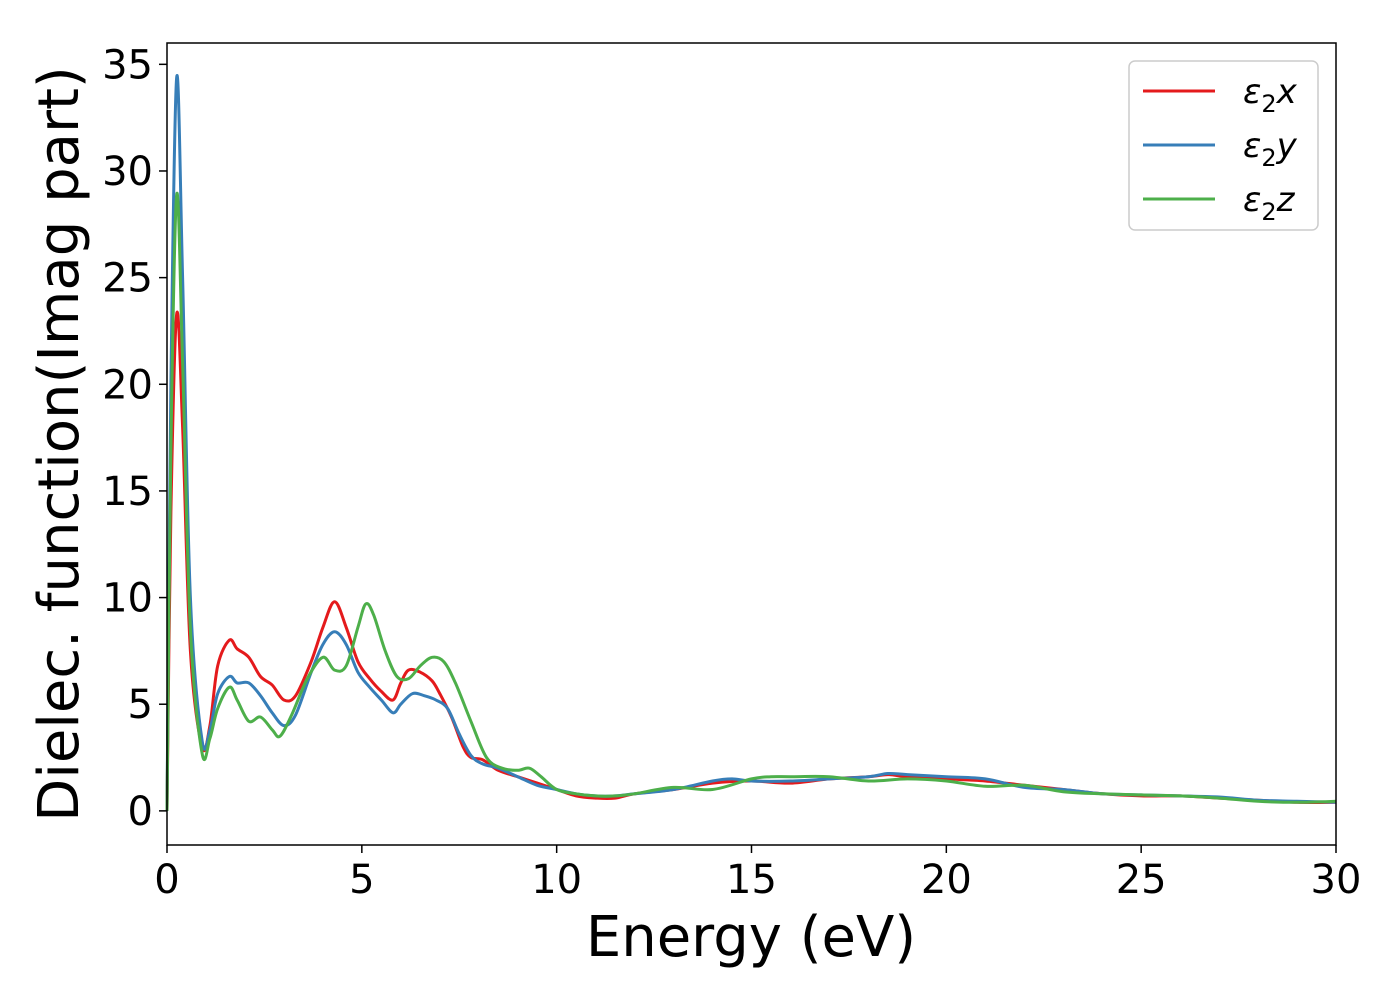 This screenshot has height=1000, width=1400. I want to click on y-tick-label: 0, so click(140, 812).